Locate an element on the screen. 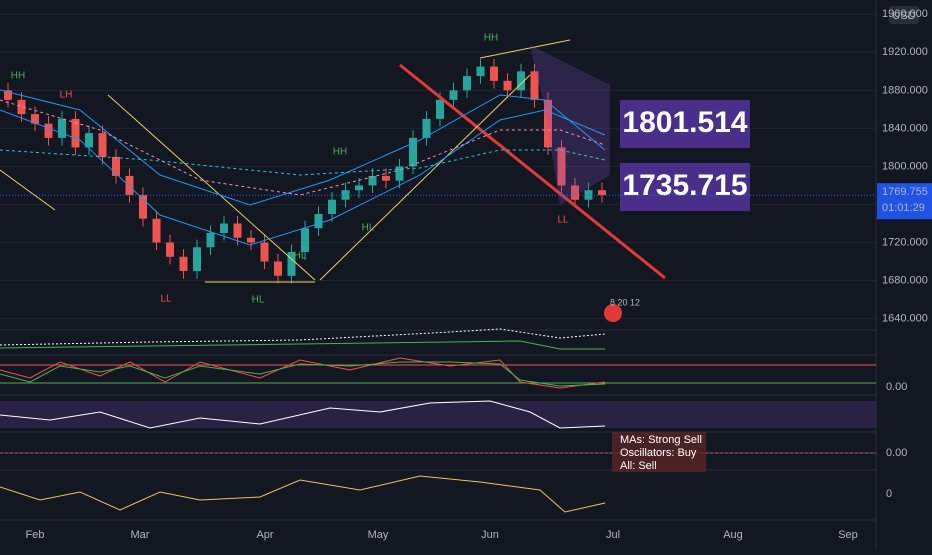  callout: 1801.514 1735.715 is located at coordinates (685, 155).